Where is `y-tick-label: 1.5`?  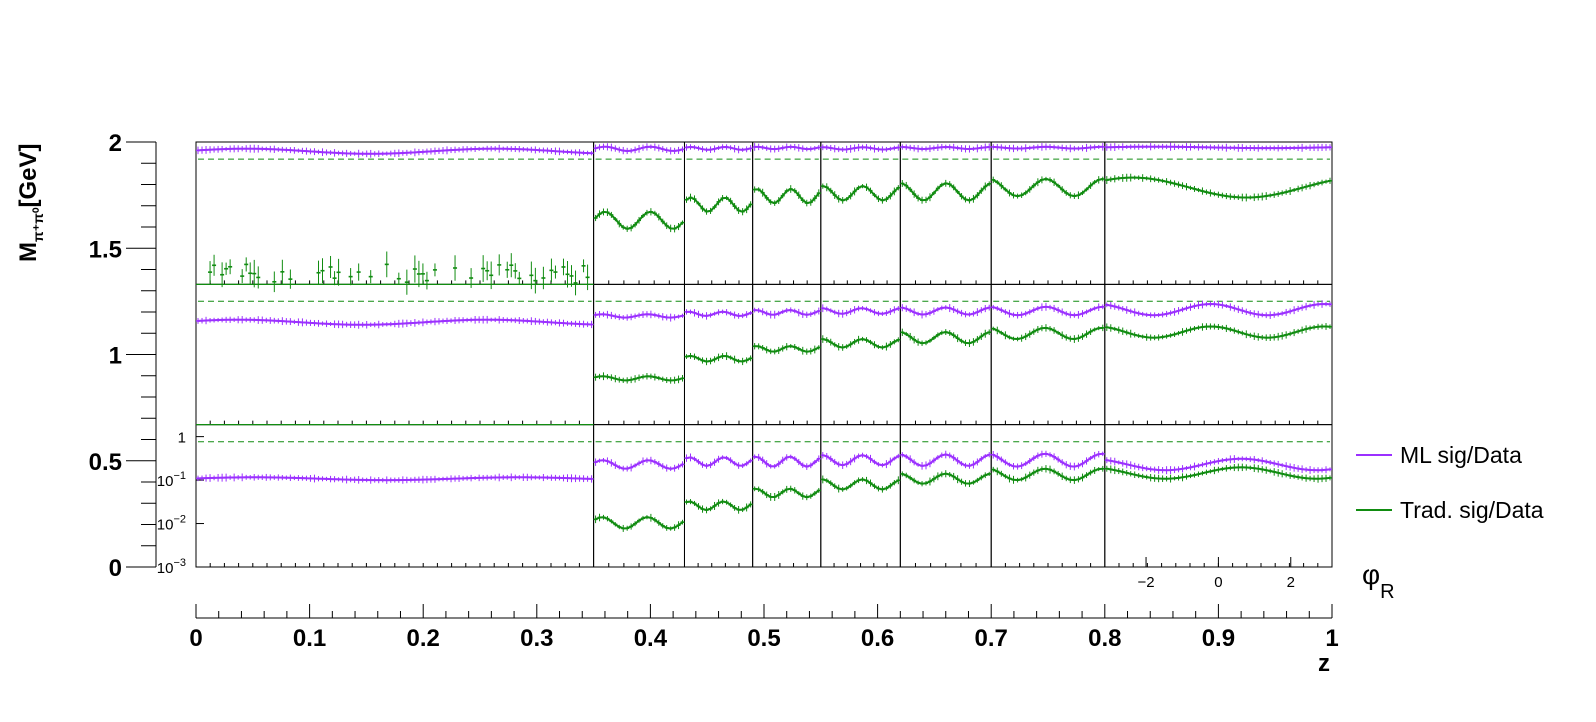
y-tick-label: 1.5 is located at coordinates (105, 249).